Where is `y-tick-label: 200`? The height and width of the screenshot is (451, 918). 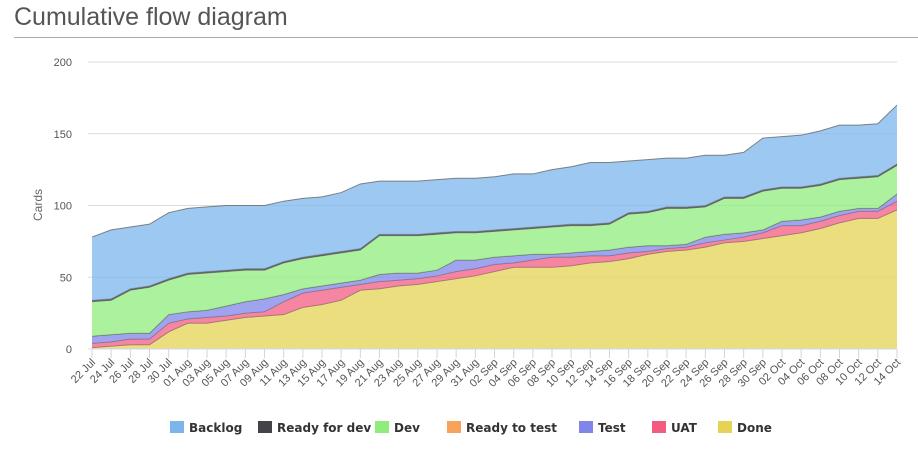 y-tick-label: 200 is located at coordinates (63, 63).